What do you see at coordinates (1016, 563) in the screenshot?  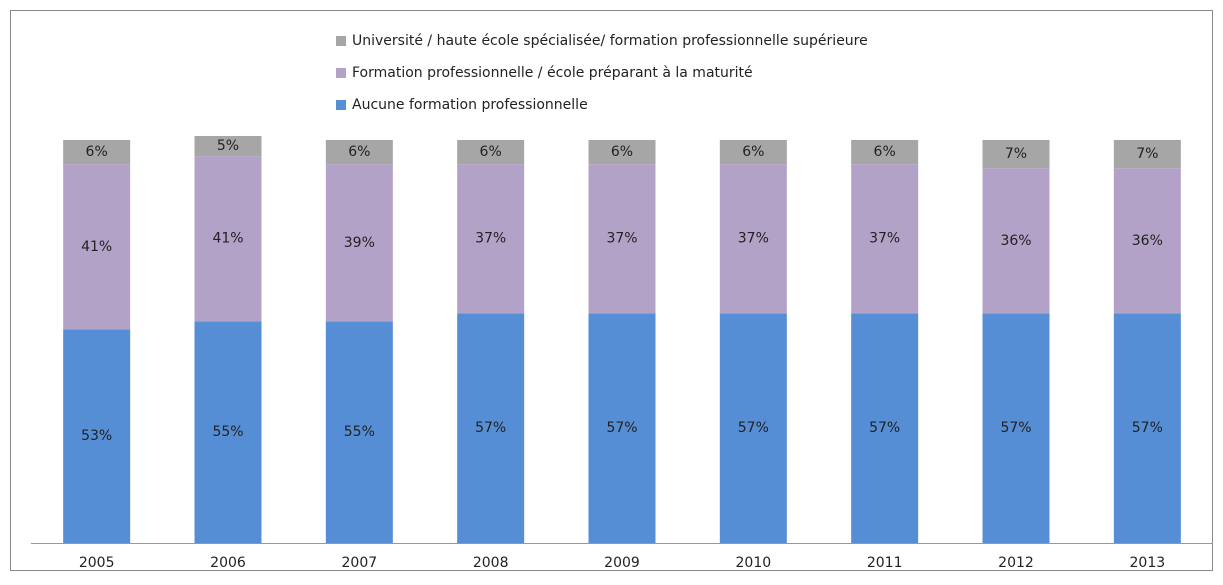 I see `x-tick-label: 2012` at bounding box center [1016, 563].